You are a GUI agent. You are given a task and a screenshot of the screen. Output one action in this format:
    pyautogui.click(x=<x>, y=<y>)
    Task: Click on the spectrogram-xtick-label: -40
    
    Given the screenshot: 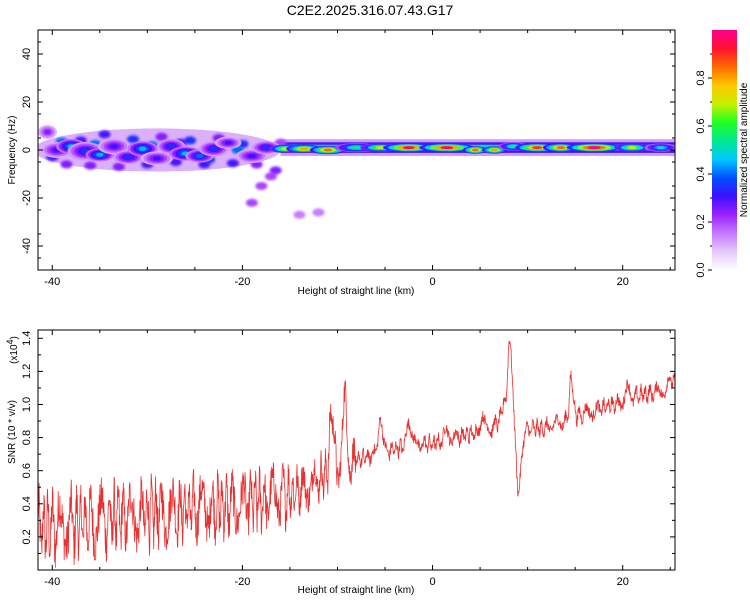 What is the action you would take?
    pyautogui.click(x=52, y=282)
    